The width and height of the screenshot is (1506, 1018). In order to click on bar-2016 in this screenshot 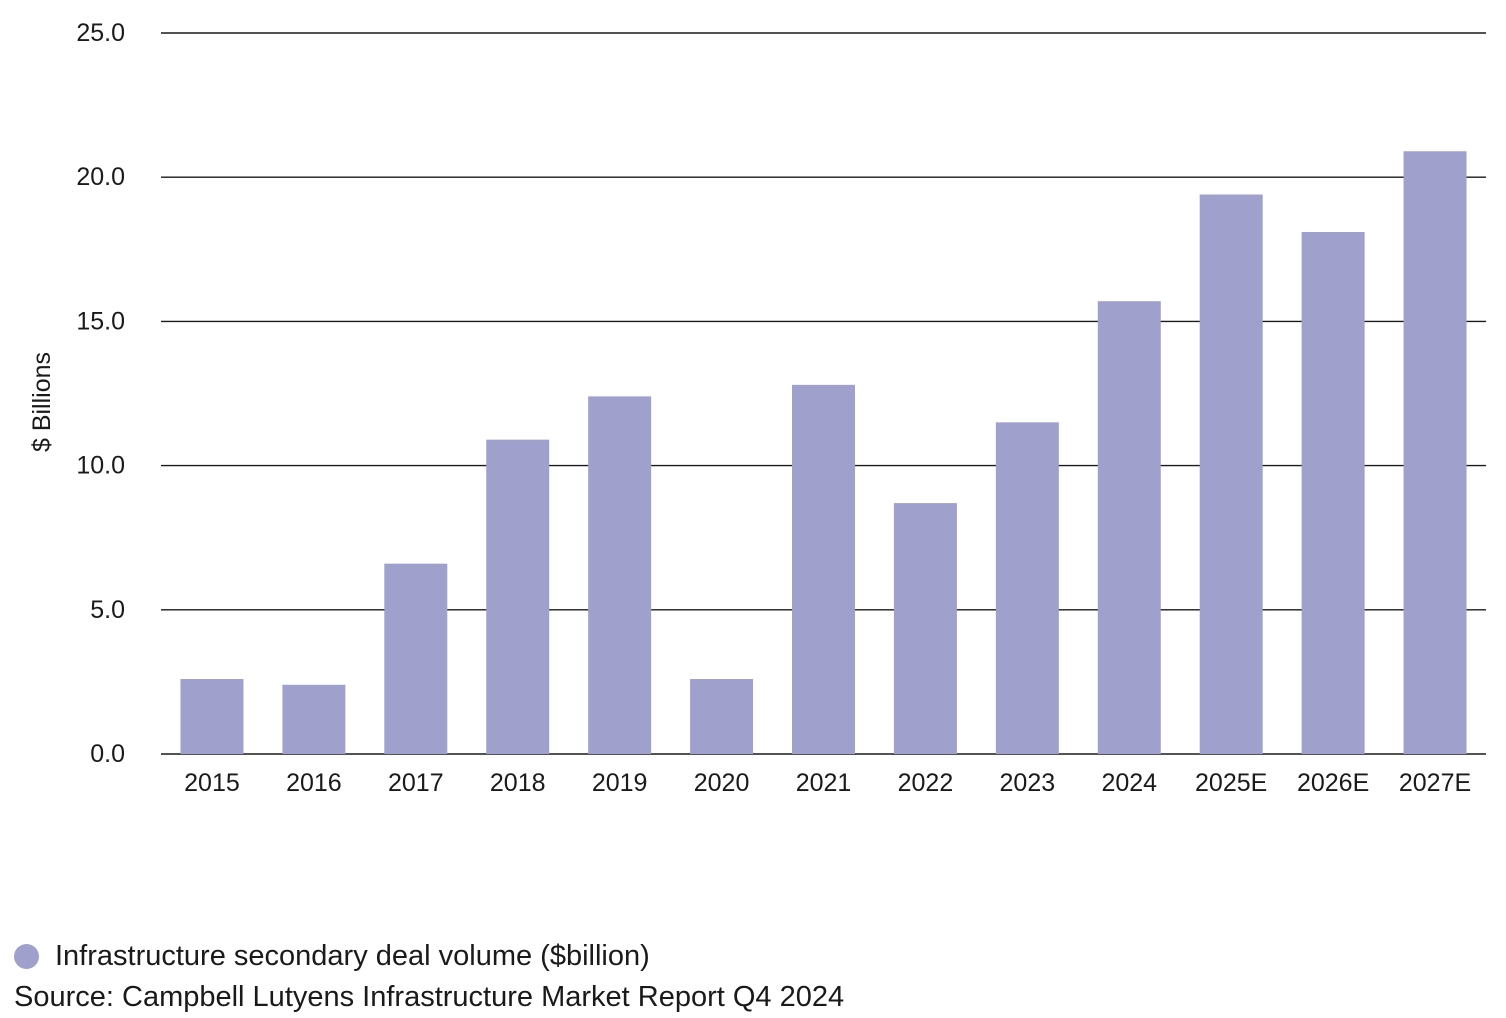, I will do `click(314, 719)`.